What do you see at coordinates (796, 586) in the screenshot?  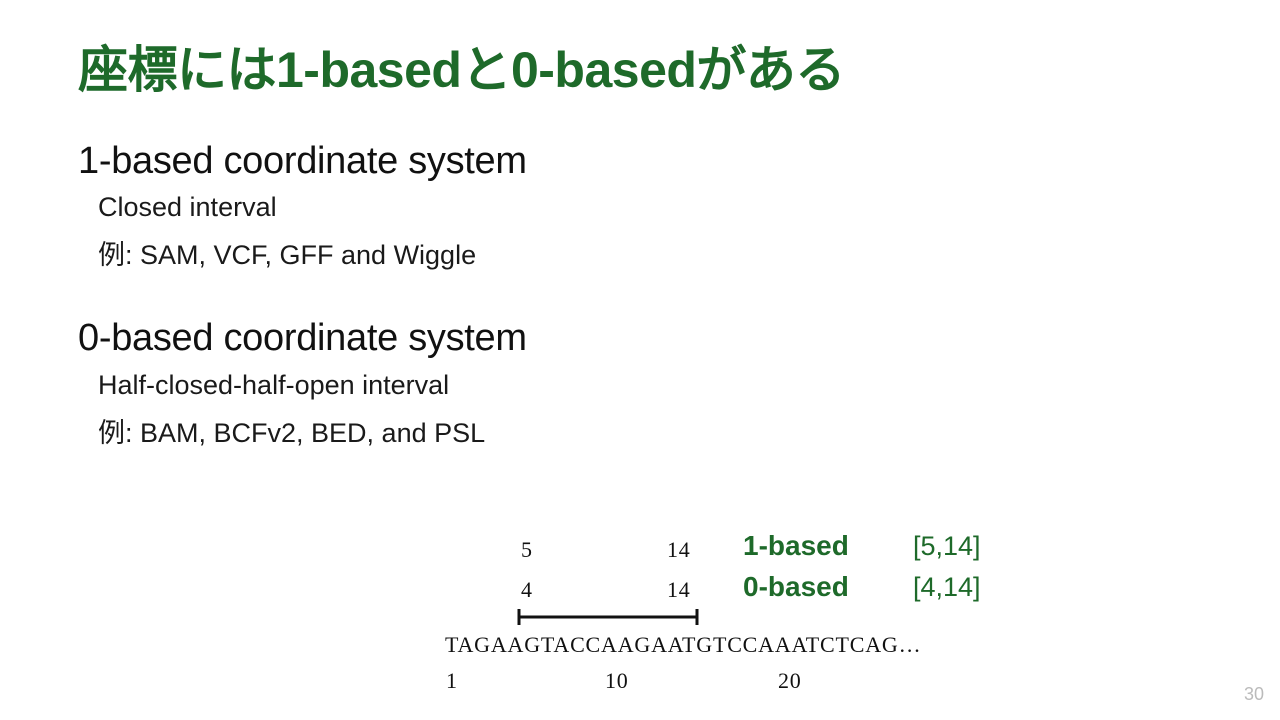 I see `zero-based-label: 0-based` at bounding box center [796, 586].